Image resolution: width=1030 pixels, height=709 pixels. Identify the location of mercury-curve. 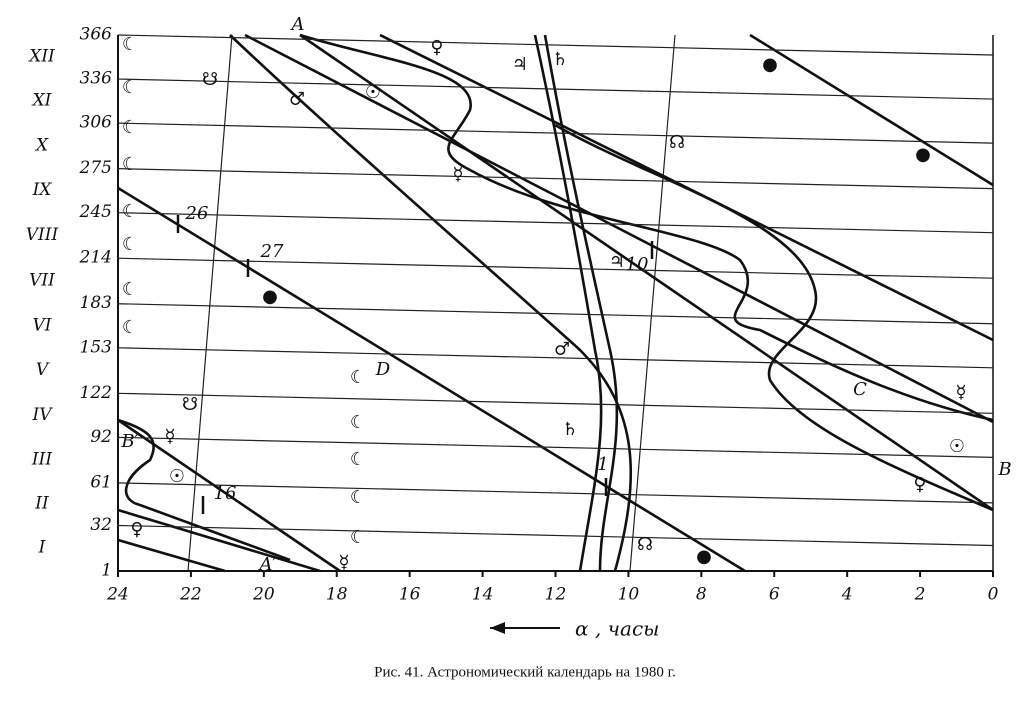
(204, 490).